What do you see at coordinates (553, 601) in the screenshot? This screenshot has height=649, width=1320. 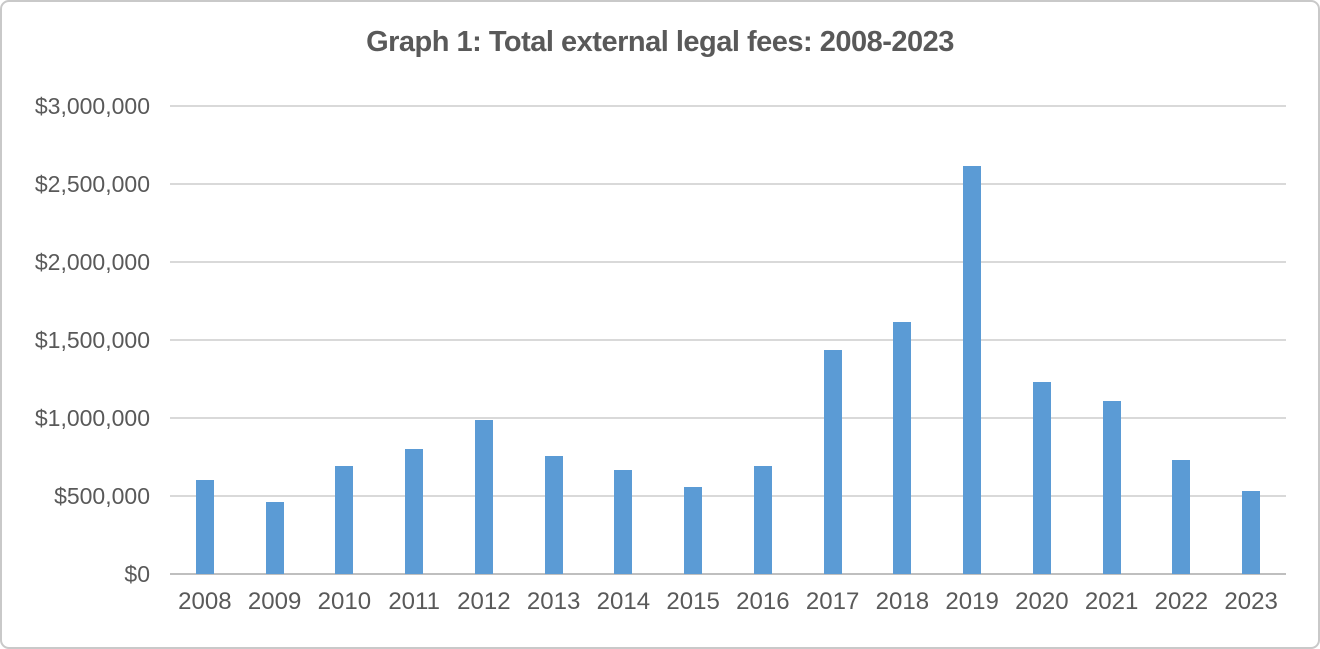 I see `x-axis-tick-label: 2013` at bounding box center [553, 601].